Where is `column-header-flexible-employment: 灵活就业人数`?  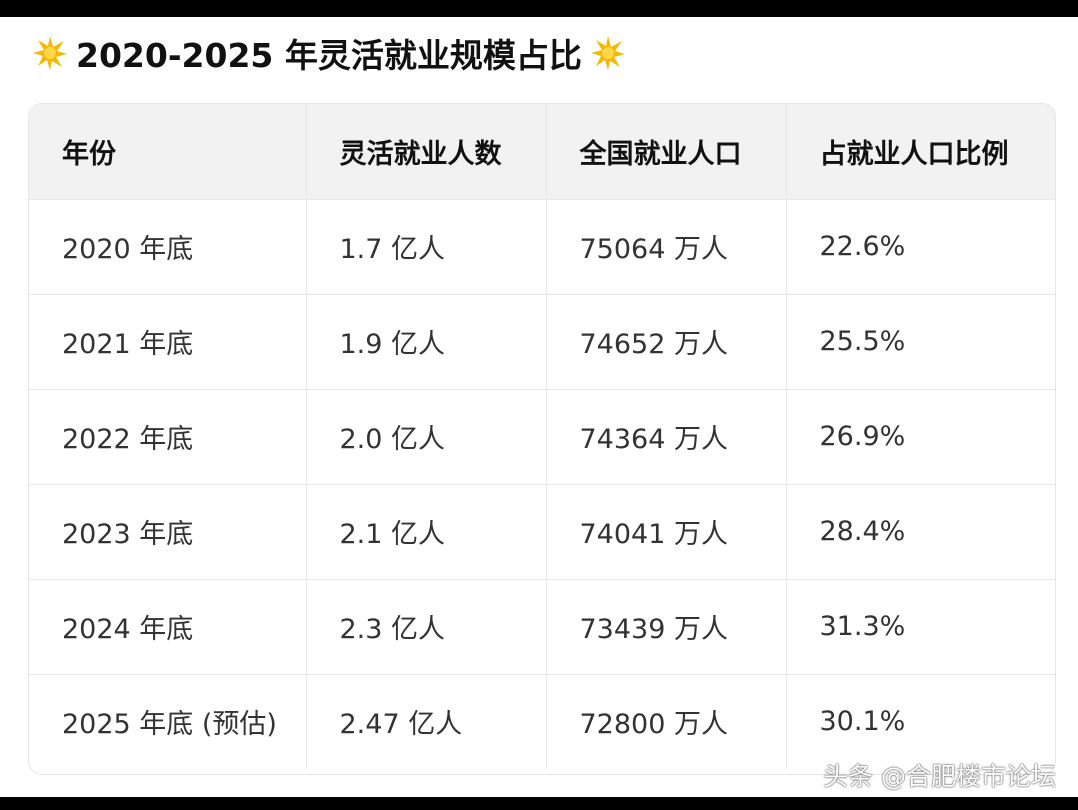
column-header-flexible-employment: 灵活就业人数 is located at coordinates (426, 152).